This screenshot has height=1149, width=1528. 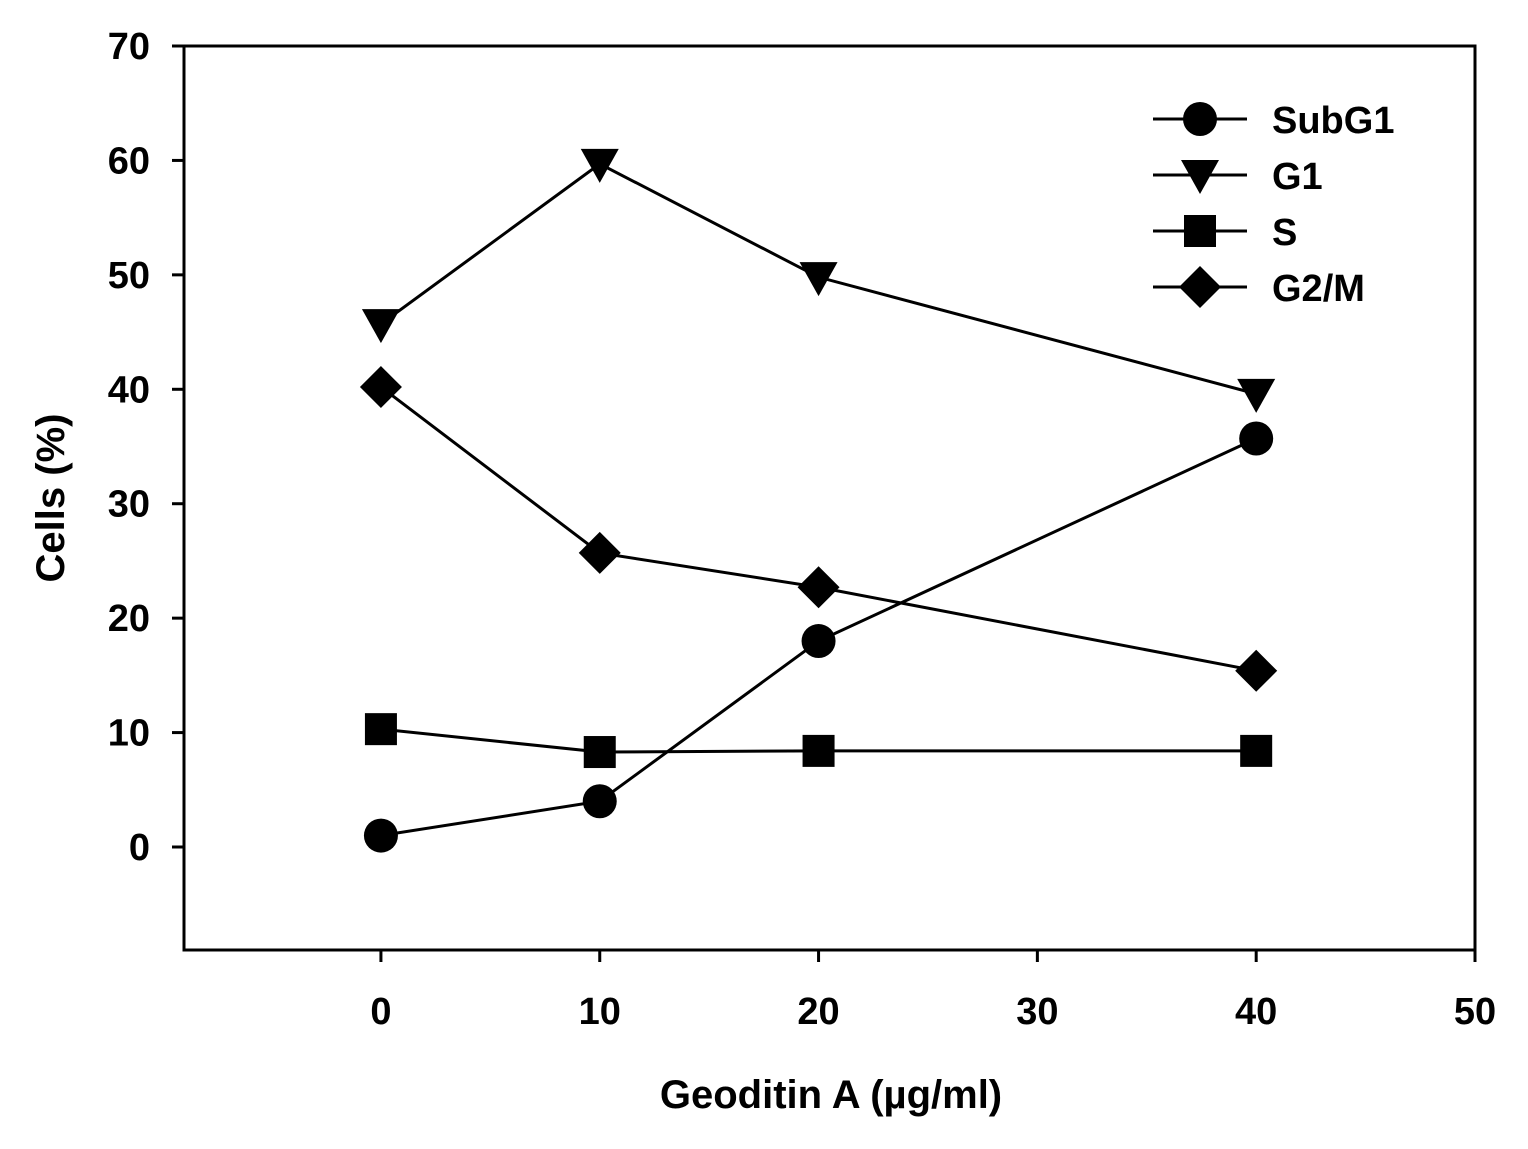 I want to click on legend-item-g1: G1, so click(x=1238, y=177).